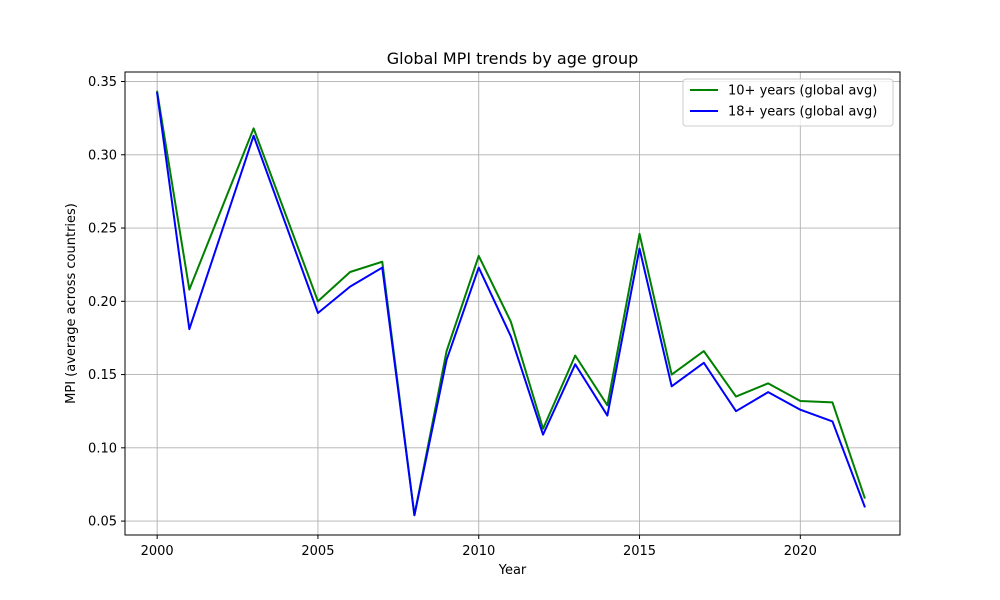 The width and height of the screenshot is (1000, 600). I want to click on legend-box, so click(788, 102).